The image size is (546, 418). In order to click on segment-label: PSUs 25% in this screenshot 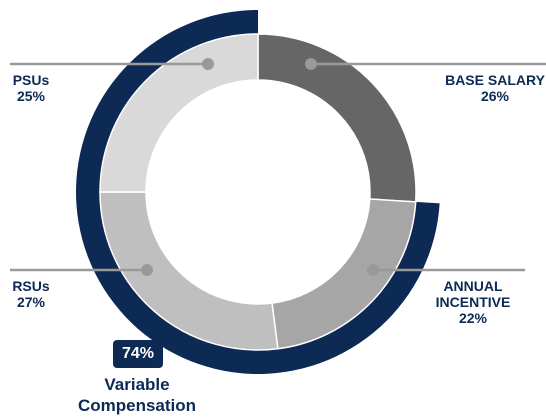, I will do `click(31, 88)`.